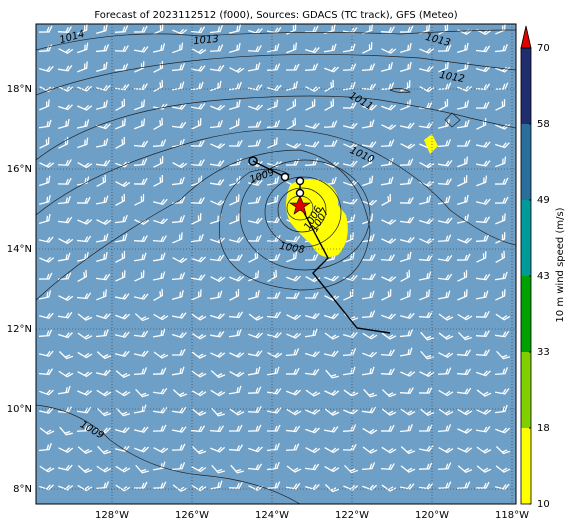 The width and height of the screenshot is (575, 532). I want to click on lat-tick-label: 14°N, so click(19, 249).